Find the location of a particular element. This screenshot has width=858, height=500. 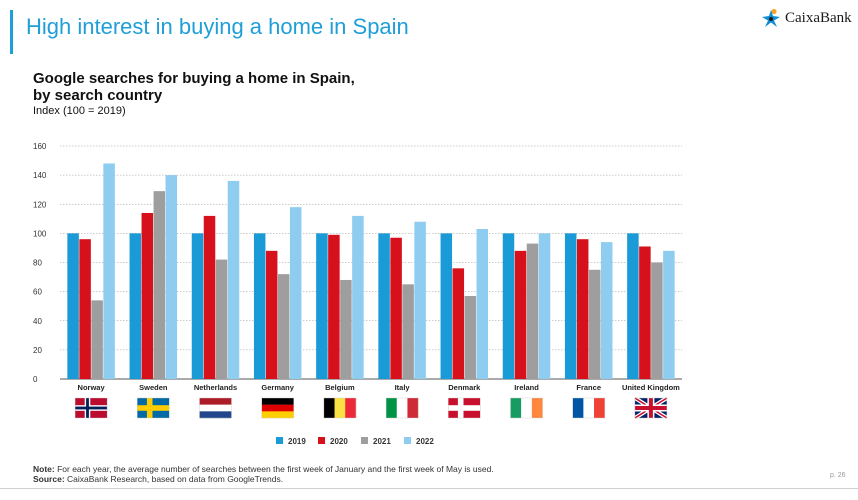

flag-ireland-icon is located at coordinates (526, 408).